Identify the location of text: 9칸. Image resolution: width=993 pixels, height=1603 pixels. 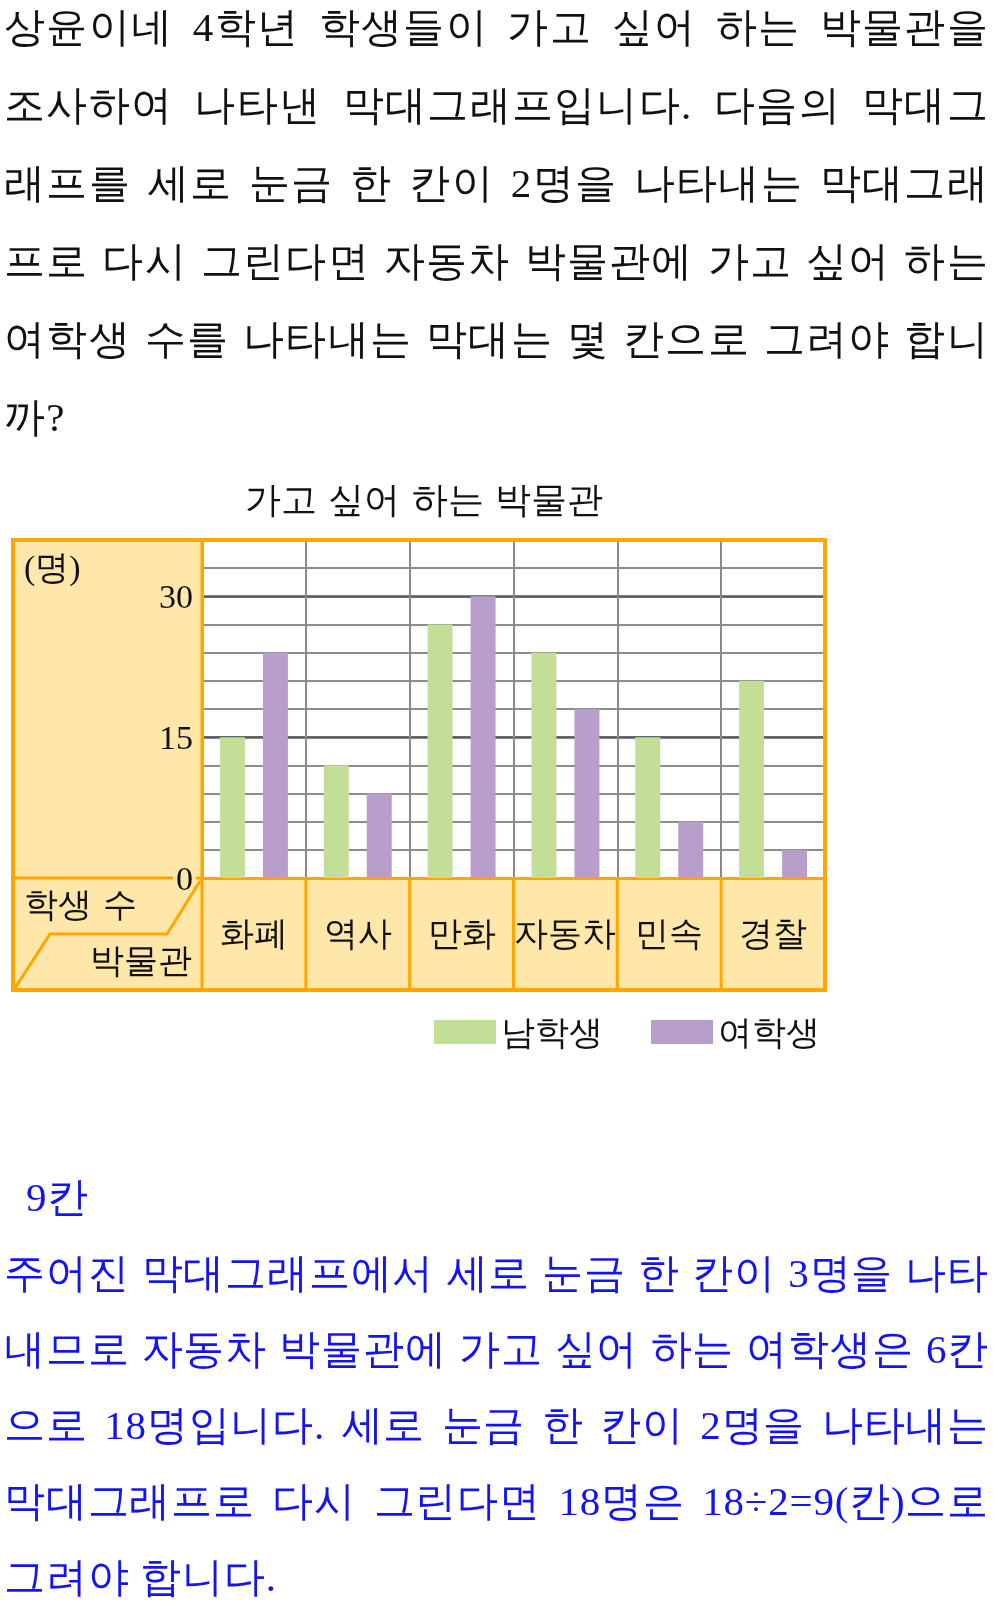
(57, 1197).